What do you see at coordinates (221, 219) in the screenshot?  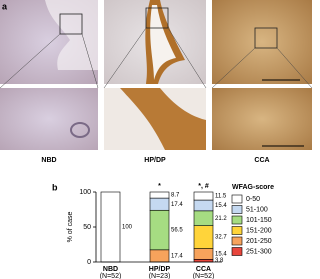 I see `value-label: 21.2` at bounding box center [221, 219].